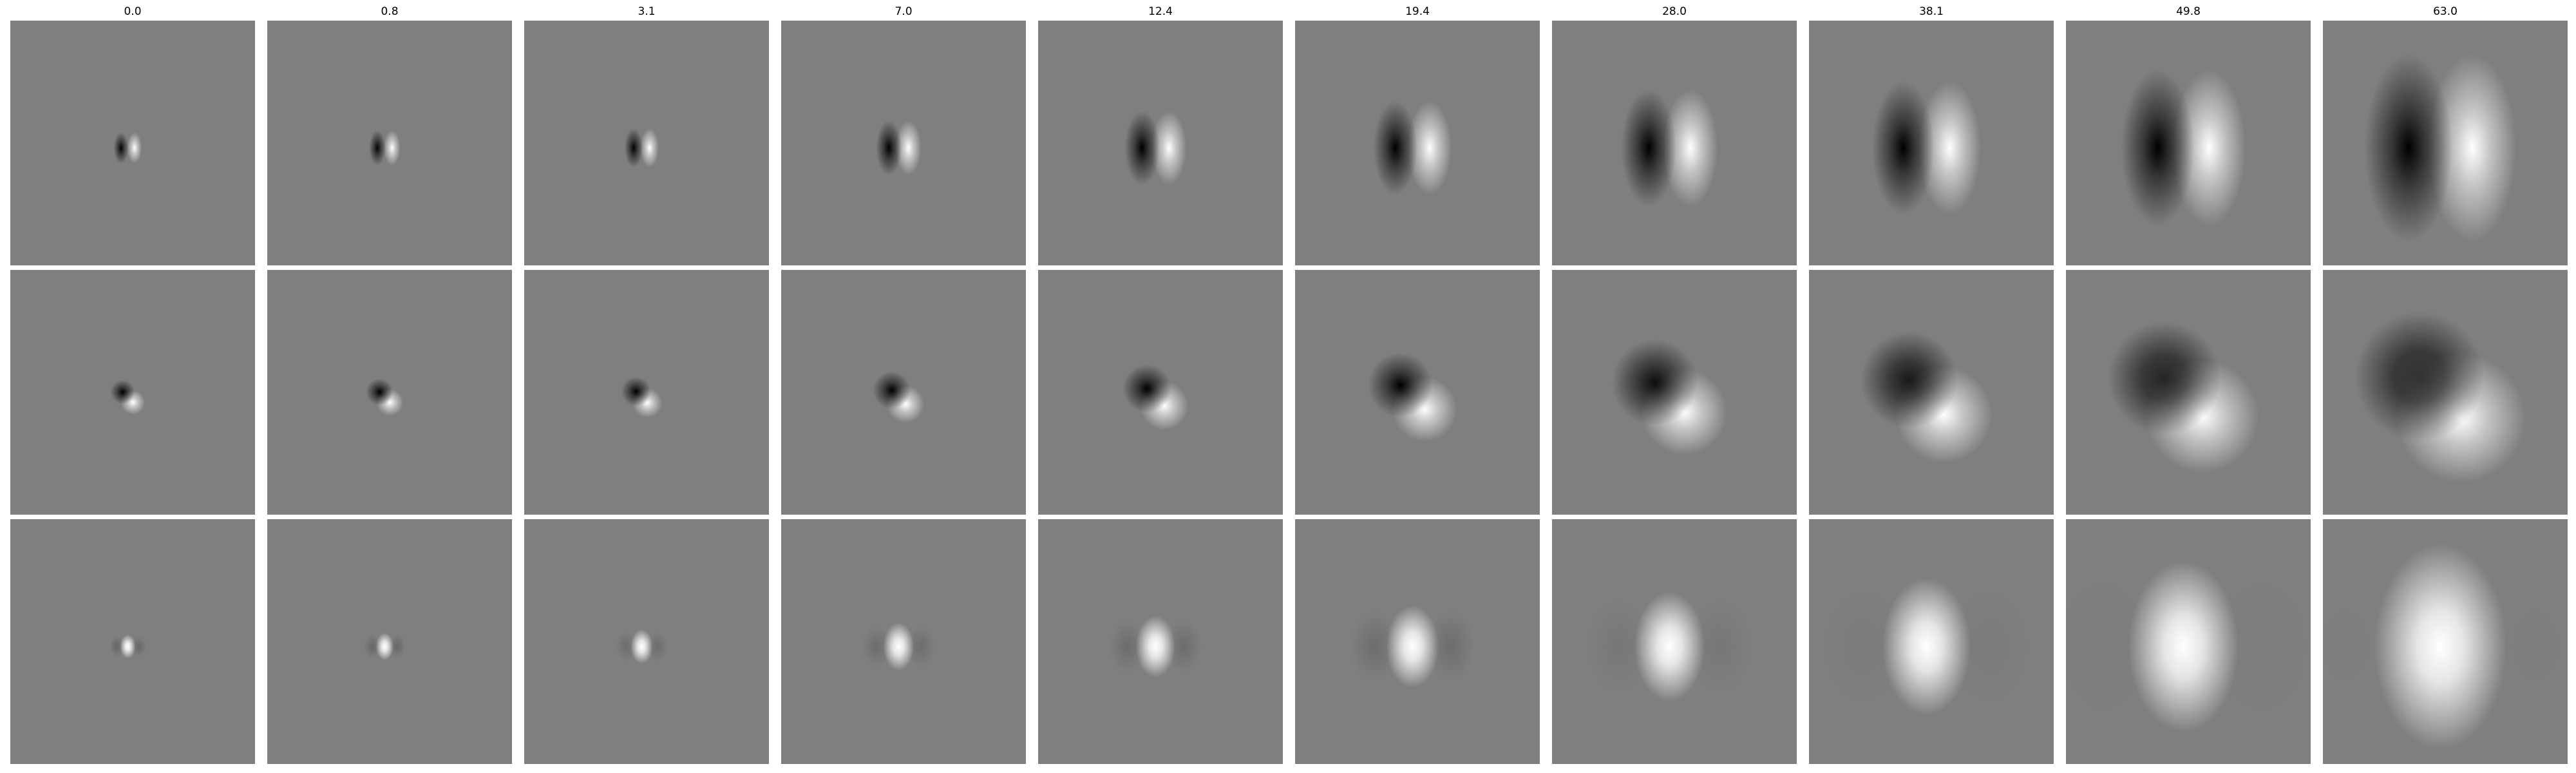 The image size is (2576, 773). I want to click on column-label-3: 7.0, so click(904, 11).